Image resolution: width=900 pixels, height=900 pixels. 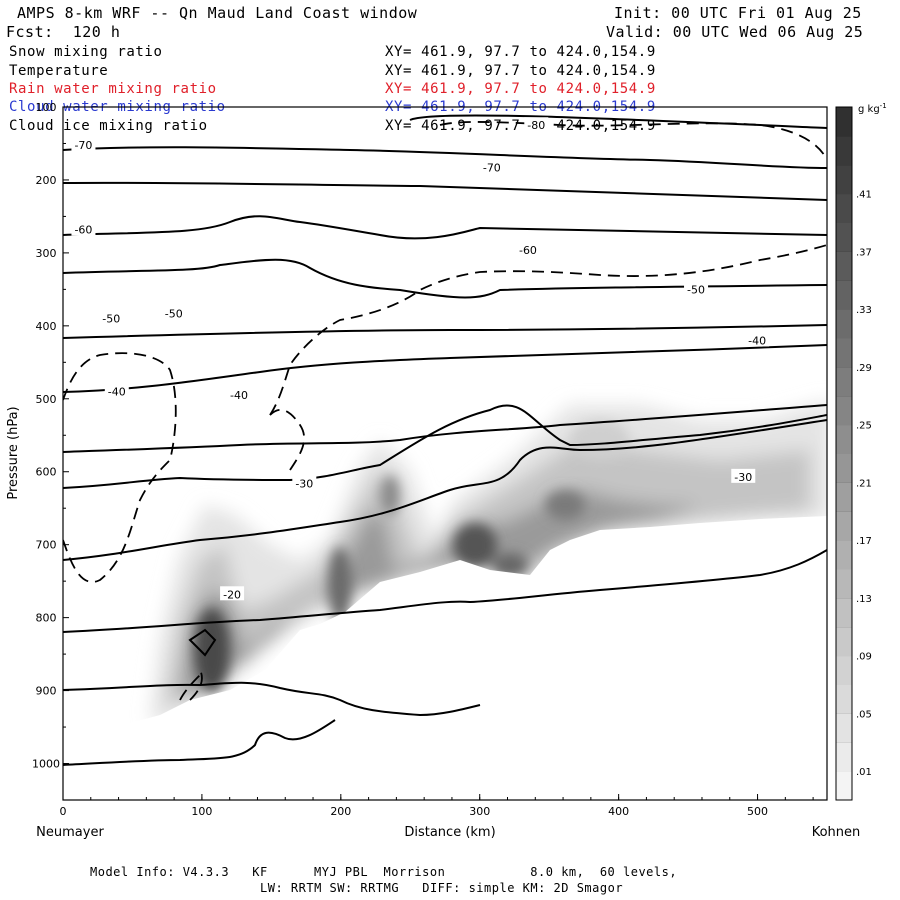 I want to click on y-tick-label: 600, so click(x=46, y=472).